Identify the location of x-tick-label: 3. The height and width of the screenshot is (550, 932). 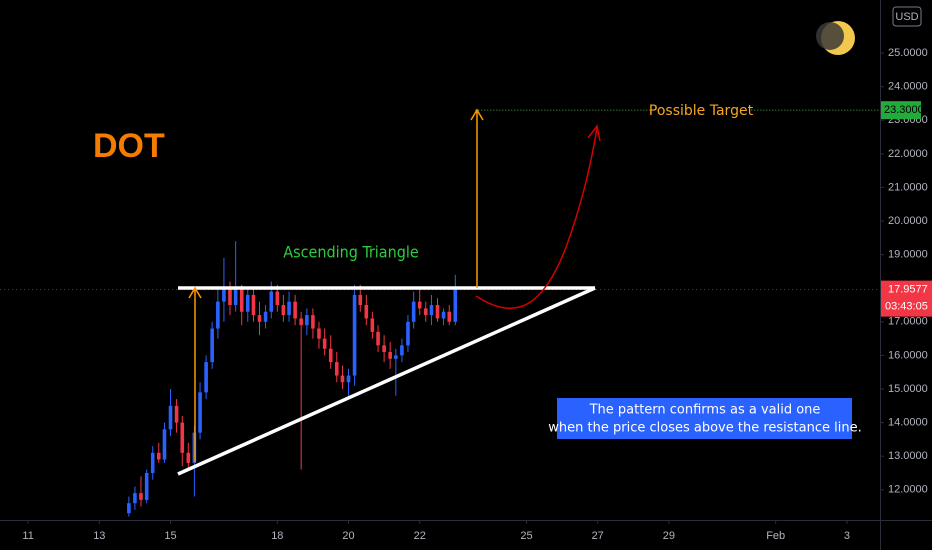
(847, 536).